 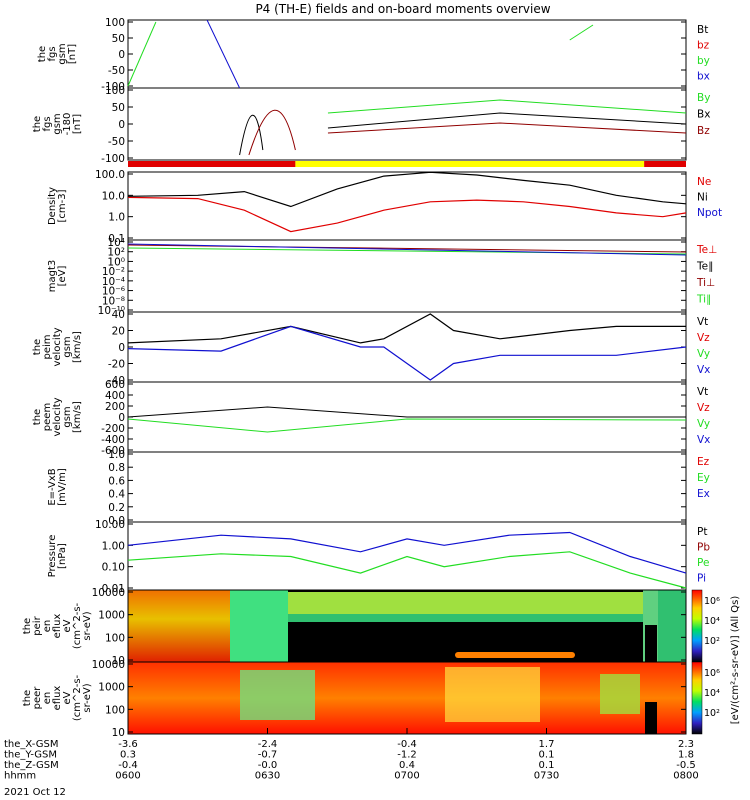 What do you see at coordinates (62, 205) in the screenshot?
I see `y-axis-label: [cm-3]` at bounding box center [62, 205].